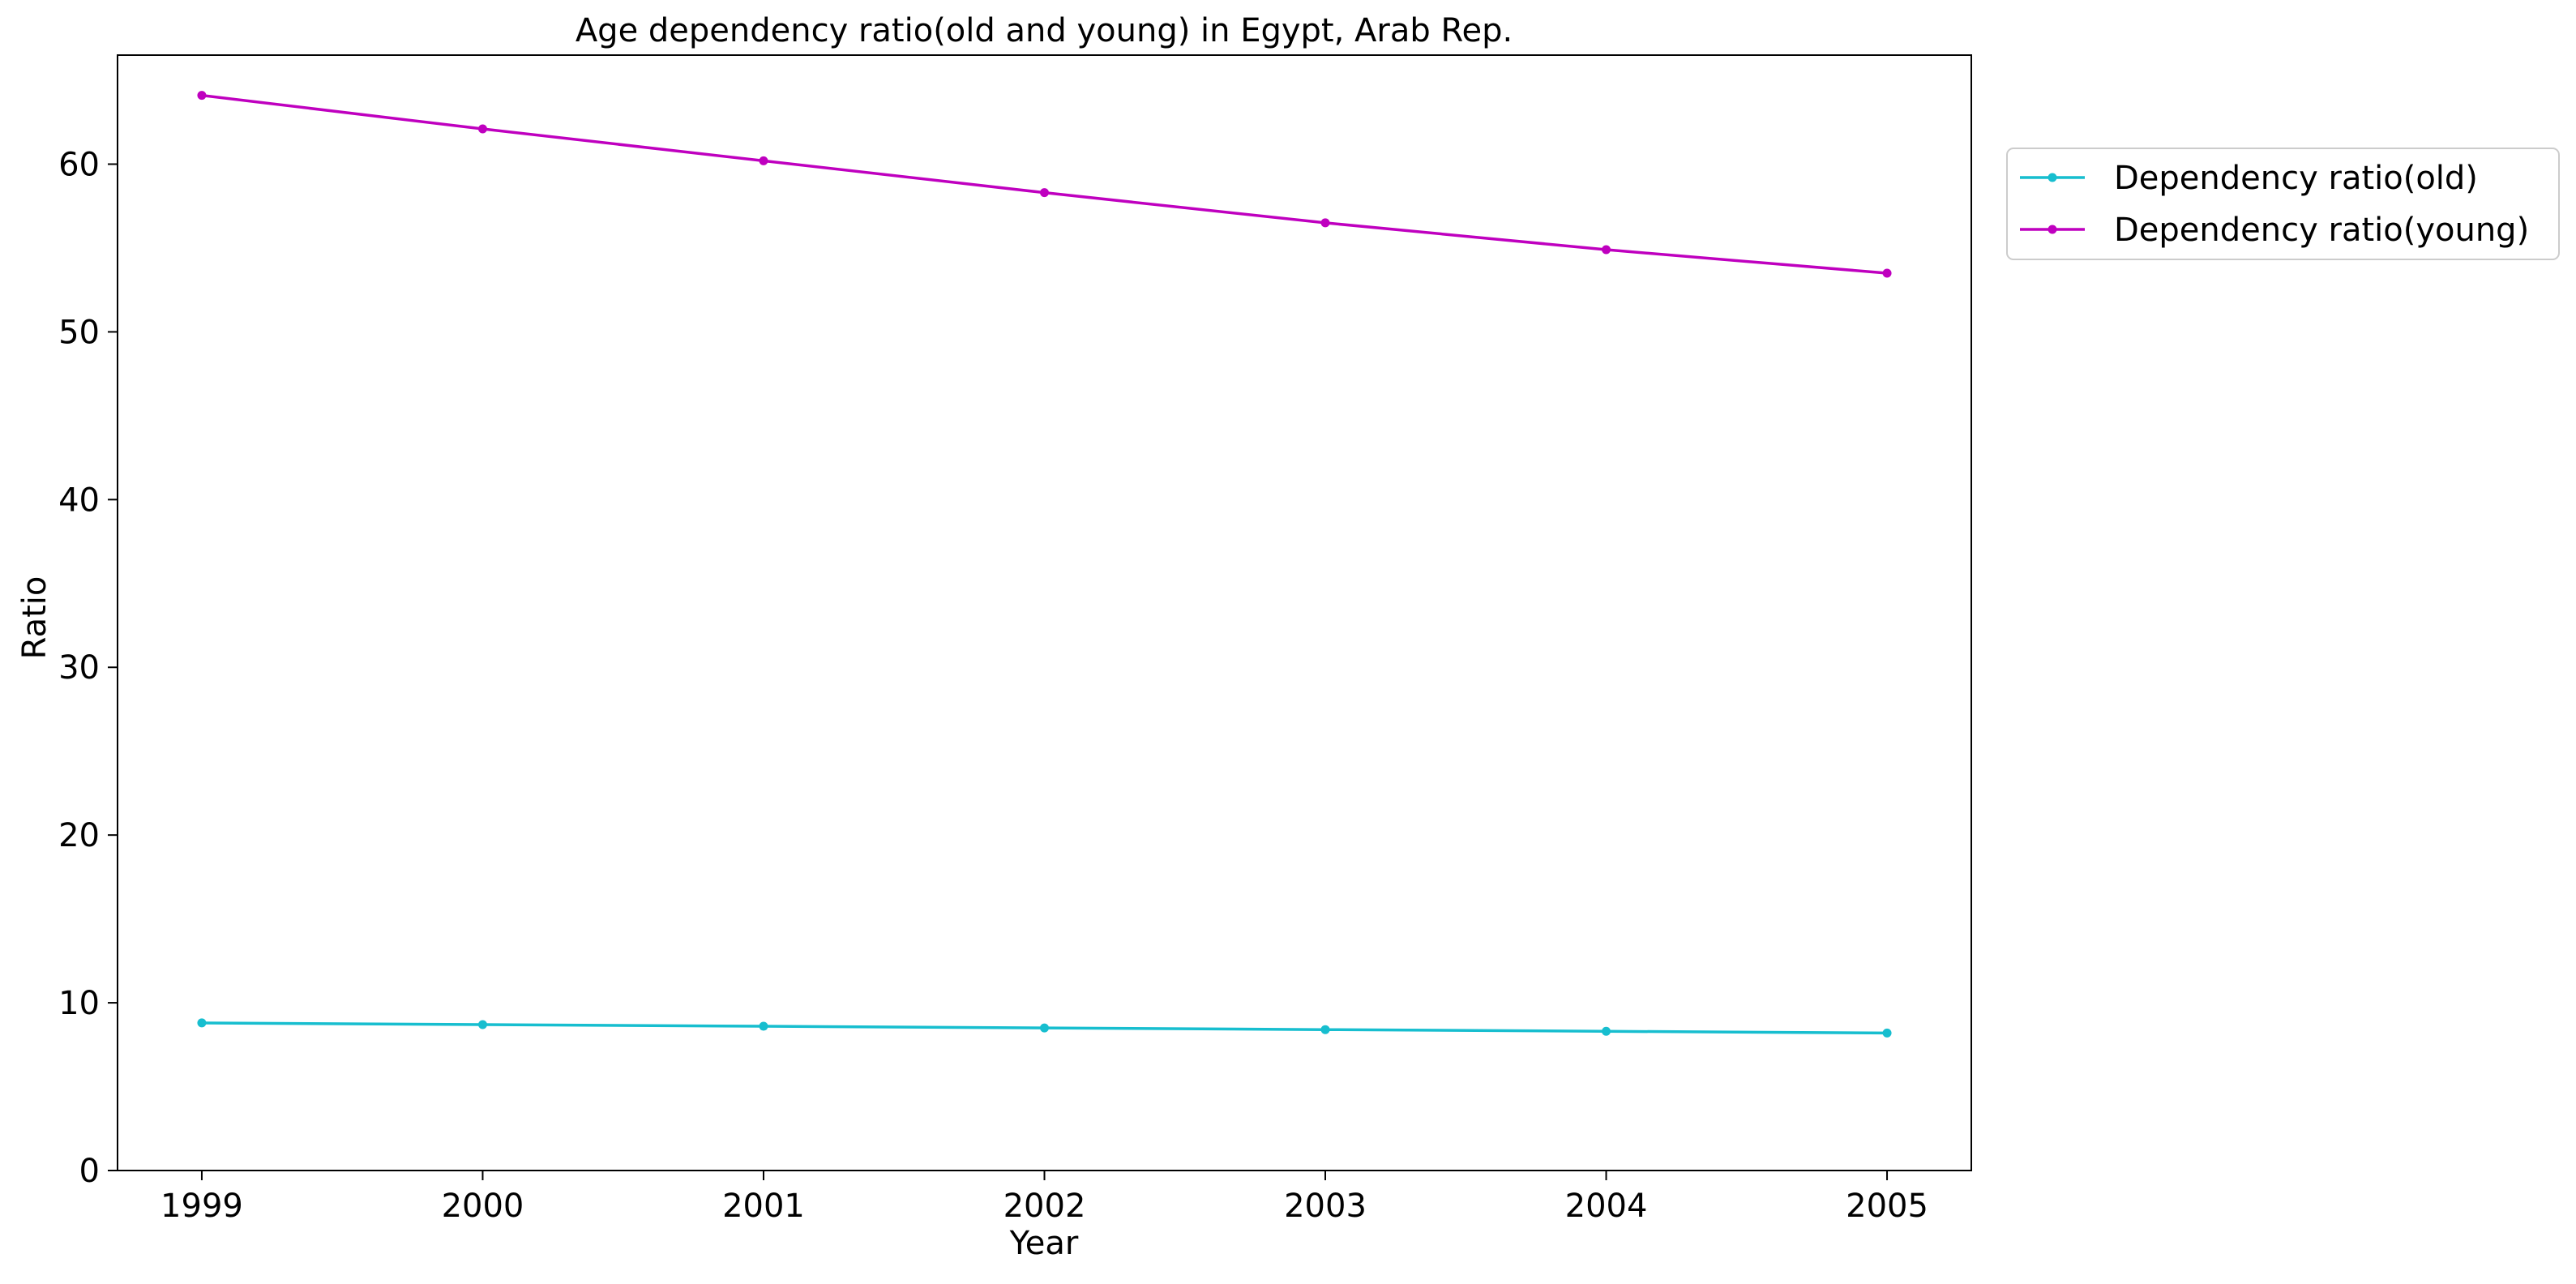 The height and width of the screenshot is (1284, 2576). I want to click on x-axis-label: Year, so click(1044, 1243).